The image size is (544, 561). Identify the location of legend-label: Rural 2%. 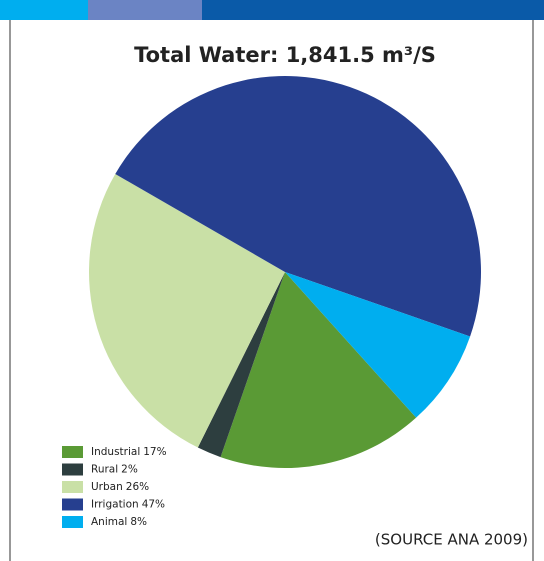
(114, 470).